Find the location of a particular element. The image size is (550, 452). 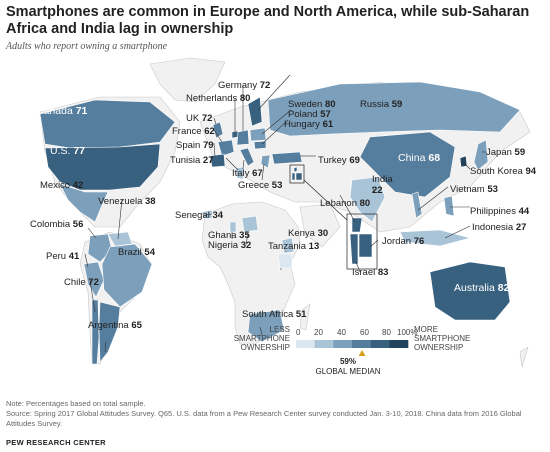

country-france is located at coordinates (226, 148).